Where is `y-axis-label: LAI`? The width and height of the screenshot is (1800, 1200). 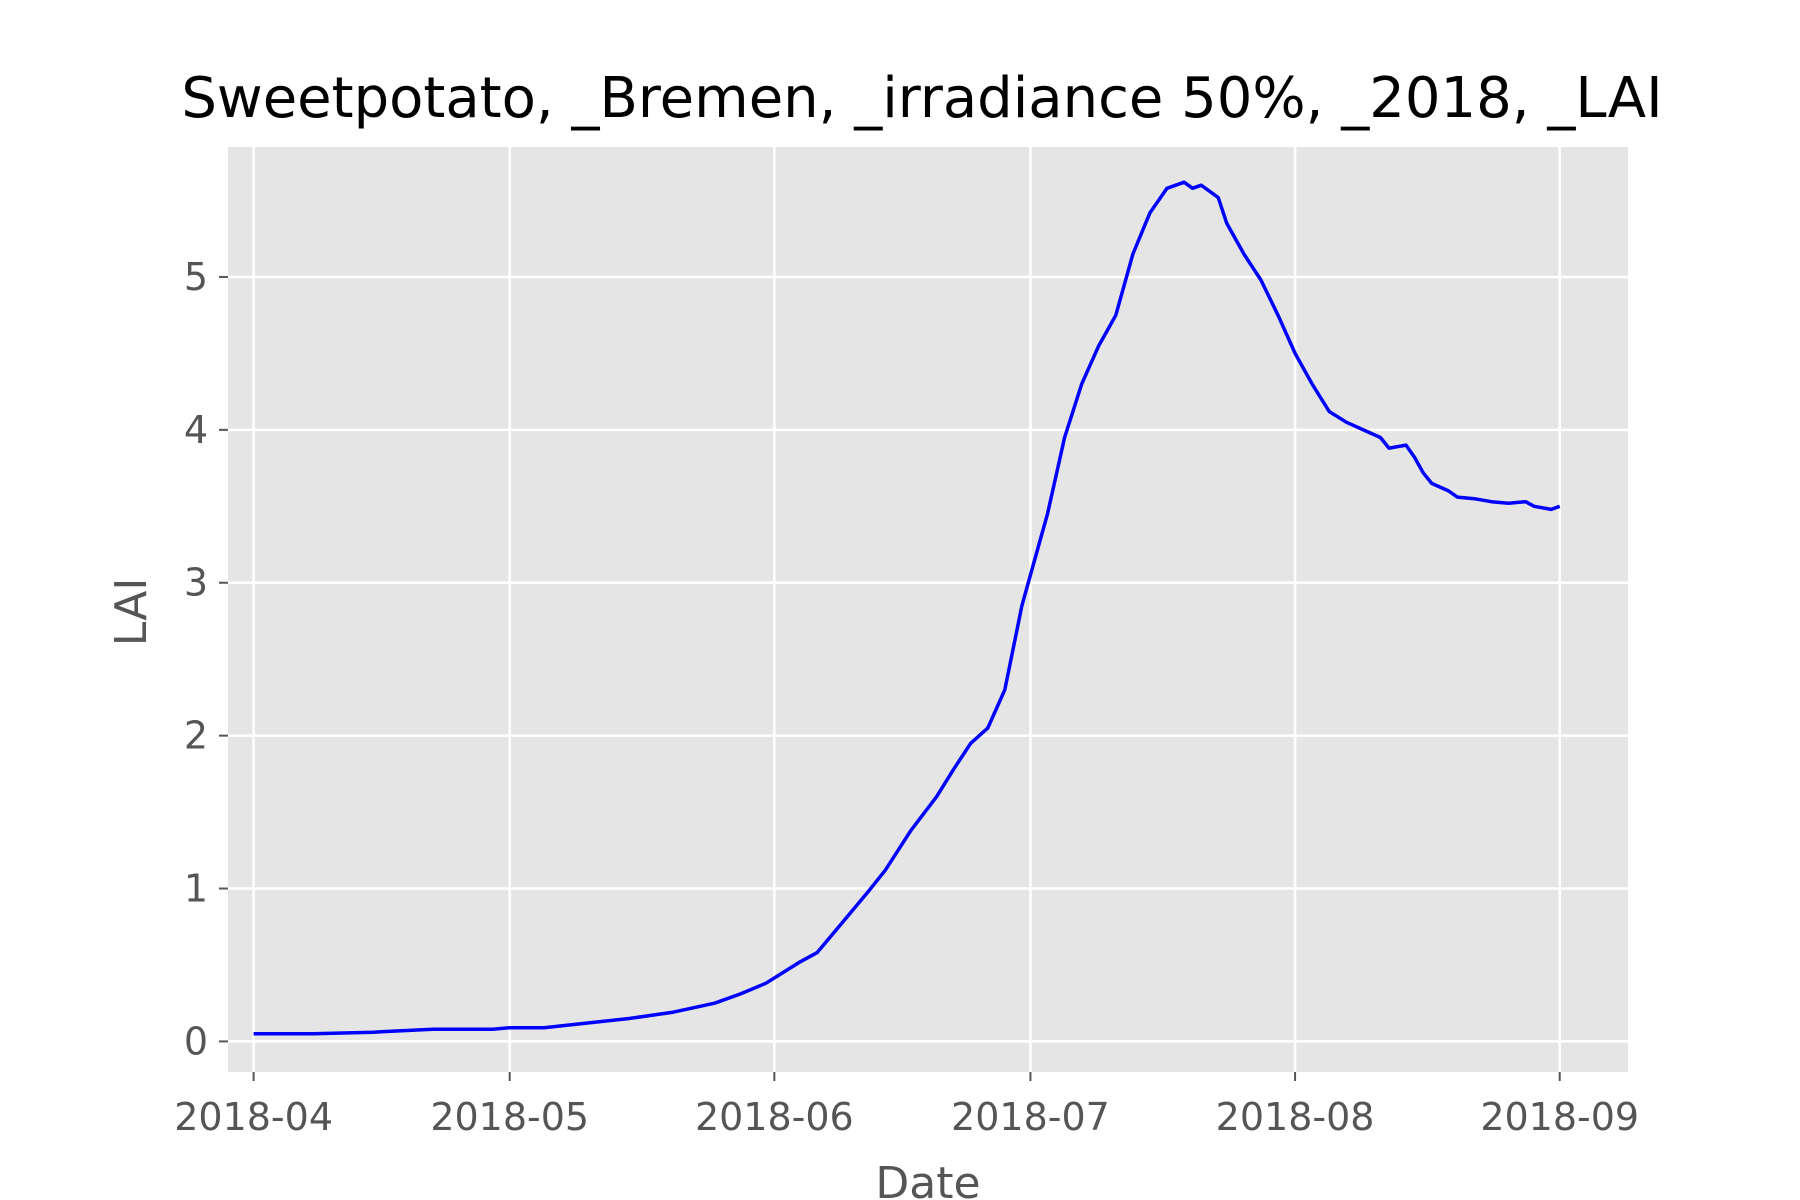 y-axis-label: LAI is located at coordinates (131, 612).